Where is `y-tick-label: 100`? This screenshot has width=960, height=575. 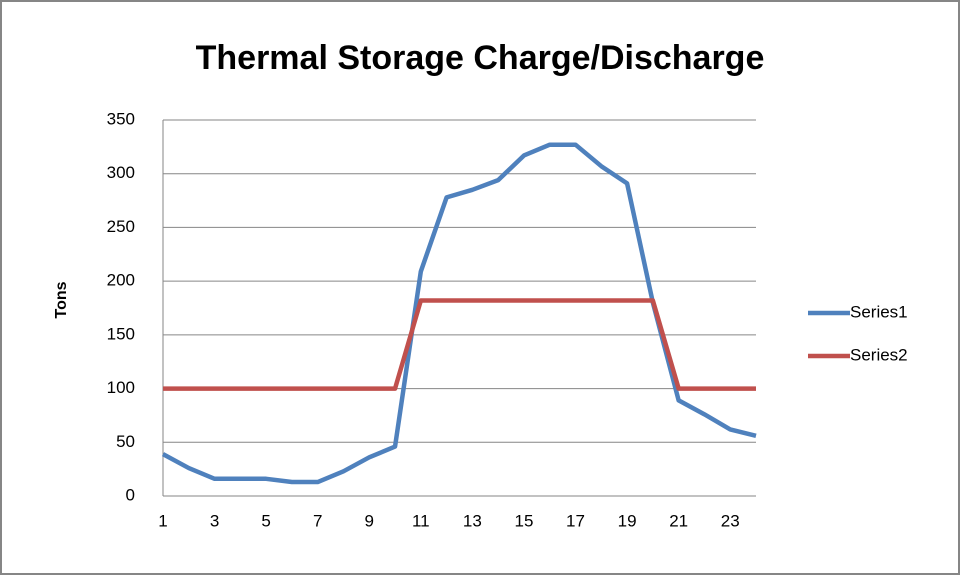 y-tick-label: 100 is located at coordinates (121, 387).